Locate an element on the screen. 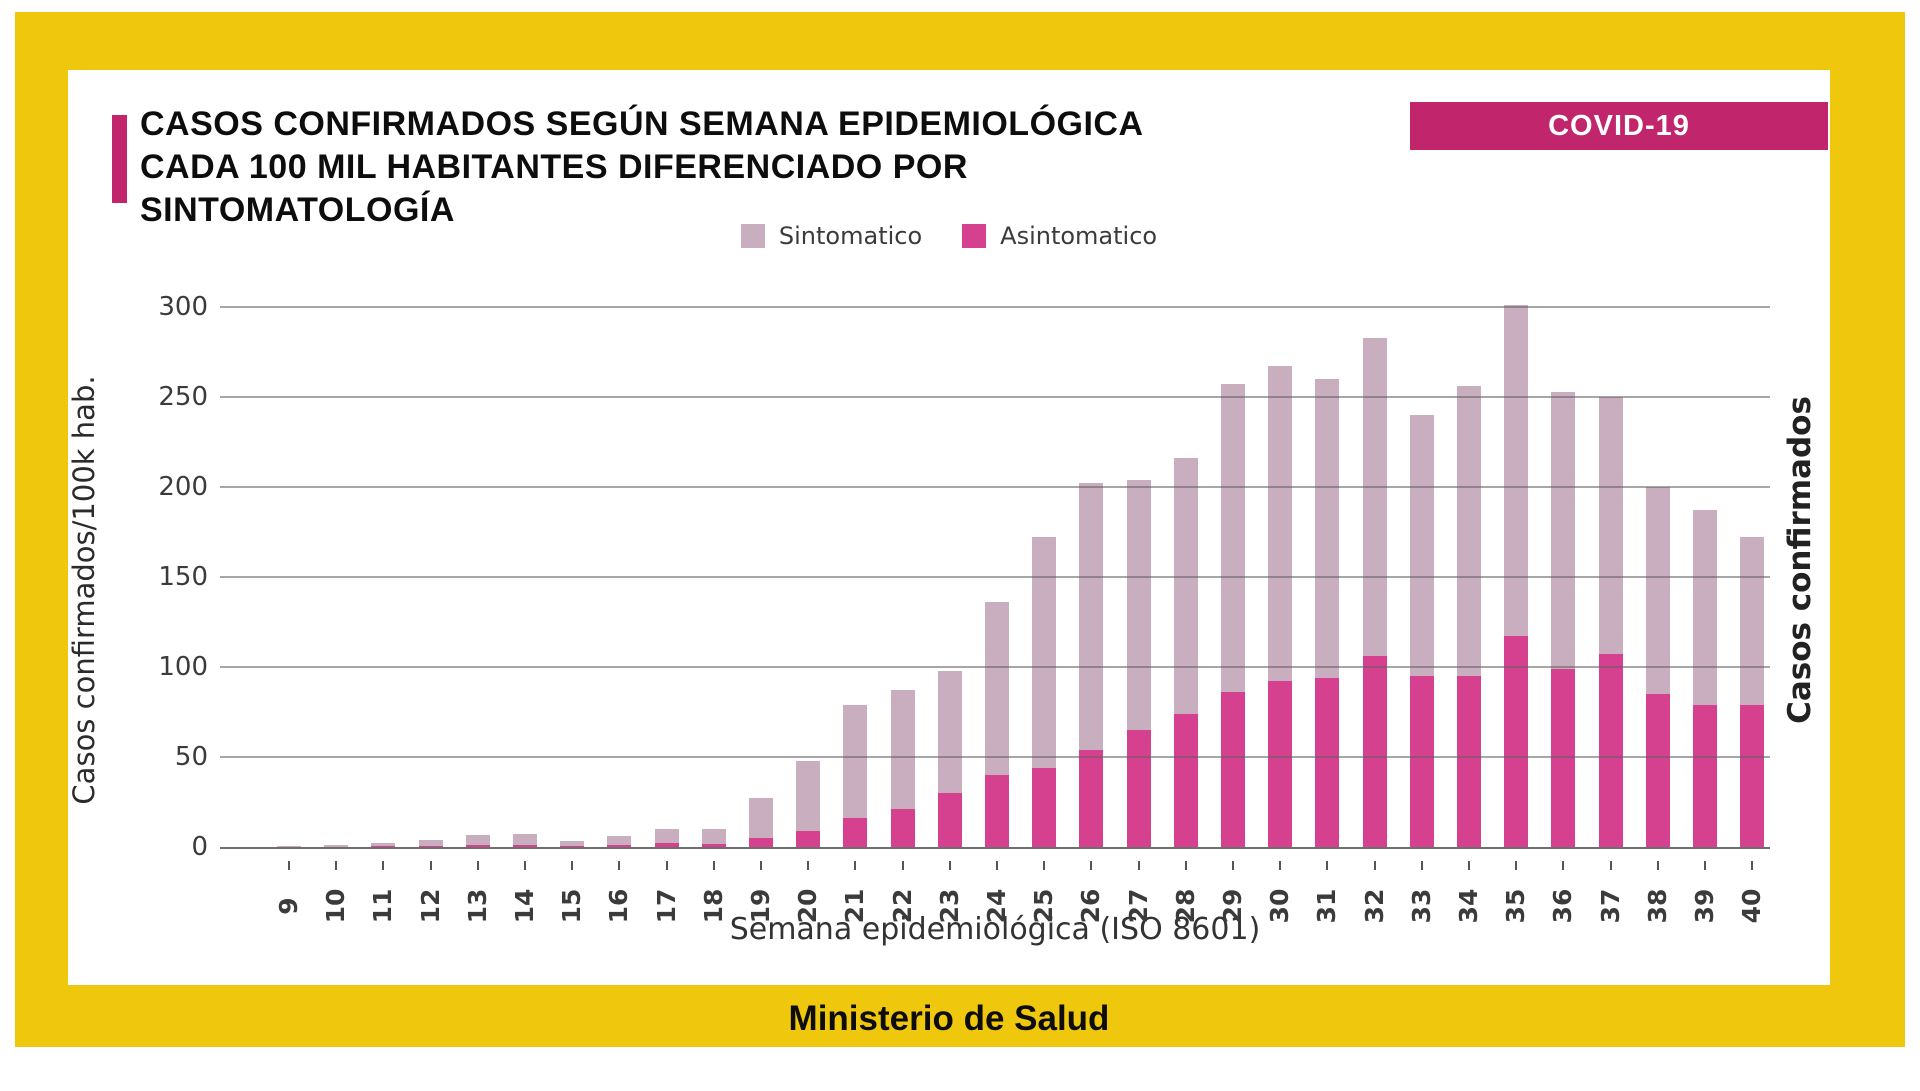  x-tick-label-week-40: 40 is located at coordinates (1752, 906).